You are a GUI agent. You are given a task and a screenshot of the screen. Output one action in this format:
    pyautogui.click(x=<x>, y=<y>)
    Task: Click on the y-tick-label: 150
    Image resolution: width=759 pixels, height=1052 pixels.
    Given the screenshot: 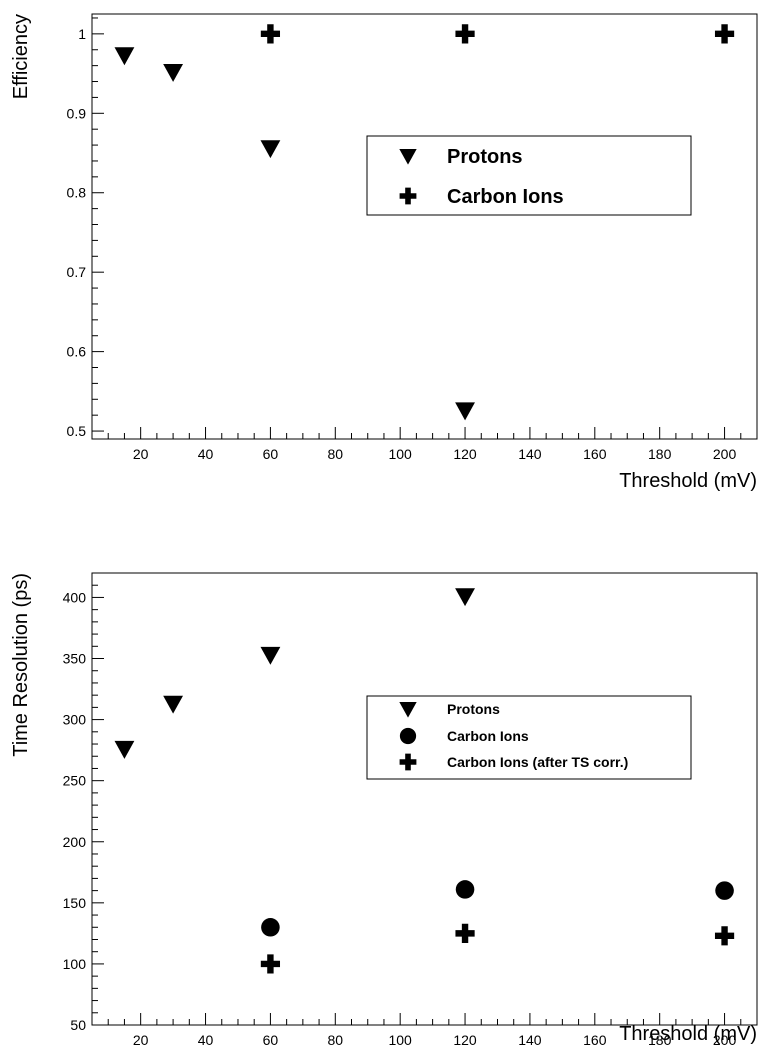 What is the action you would take?
    pyautogui.click(x=75, y=903)
    